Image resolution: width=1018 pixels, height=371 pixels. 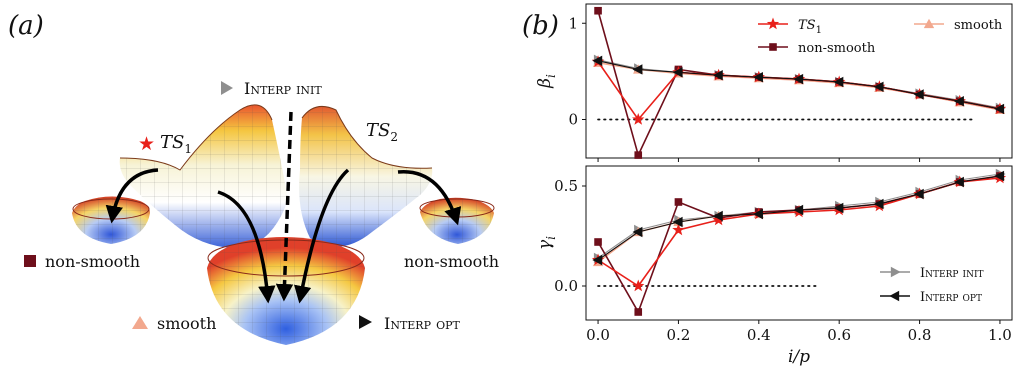 What do you see at coordinates (546, 243) in the screenshot?
I see `gamma-ylabel: γi` at bounding box center [546, 243].